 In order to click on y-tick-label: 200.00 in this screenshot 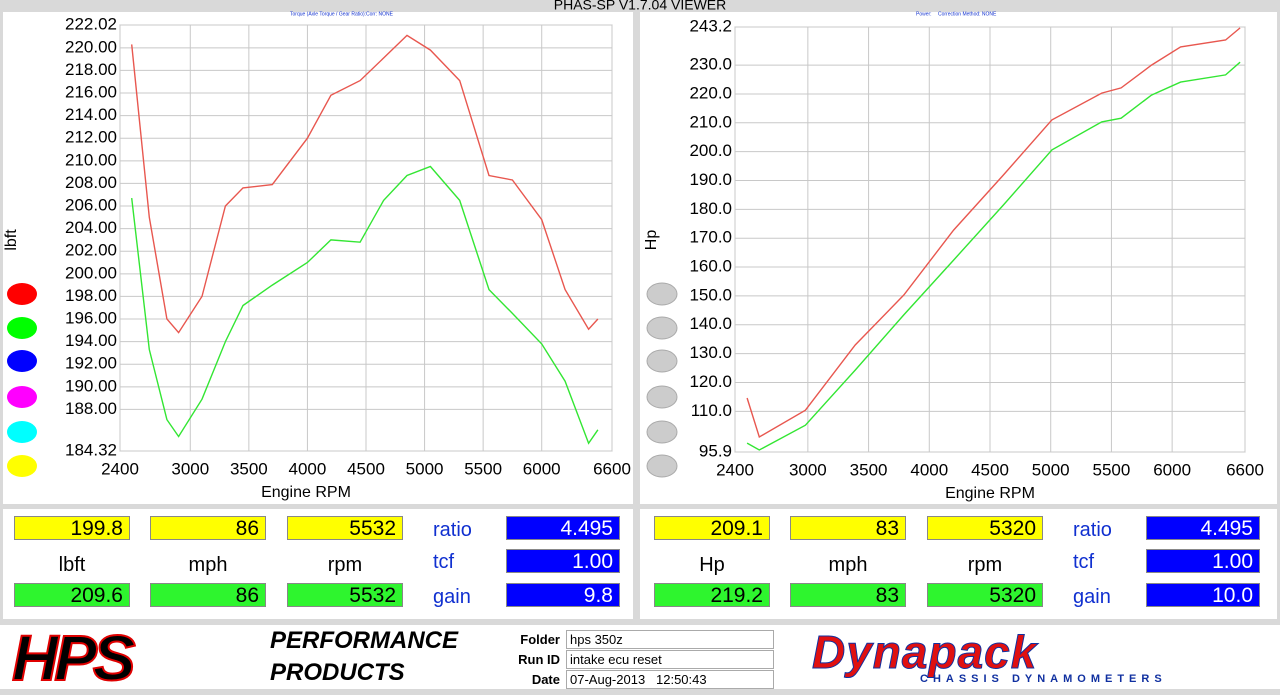, I will do `click(91, 272)`.